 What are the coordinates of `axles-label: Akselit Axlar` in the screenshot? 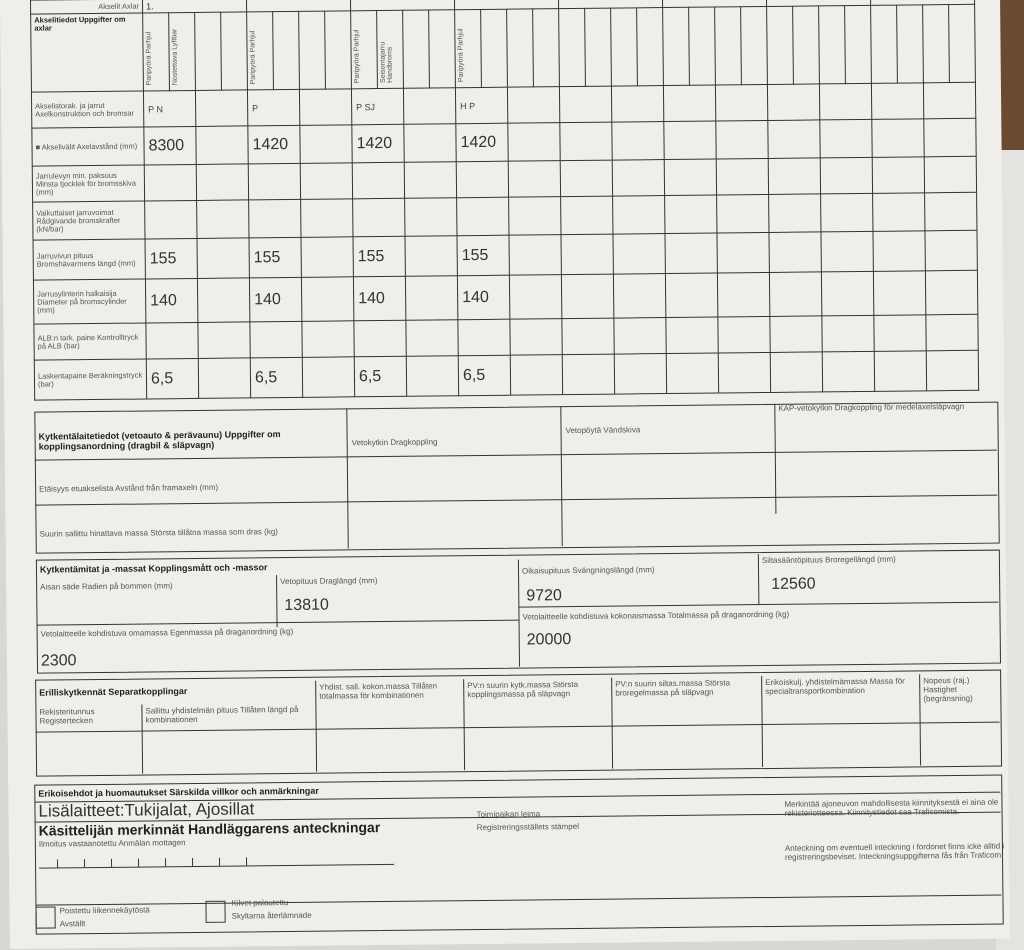 It's located at (86, 7).